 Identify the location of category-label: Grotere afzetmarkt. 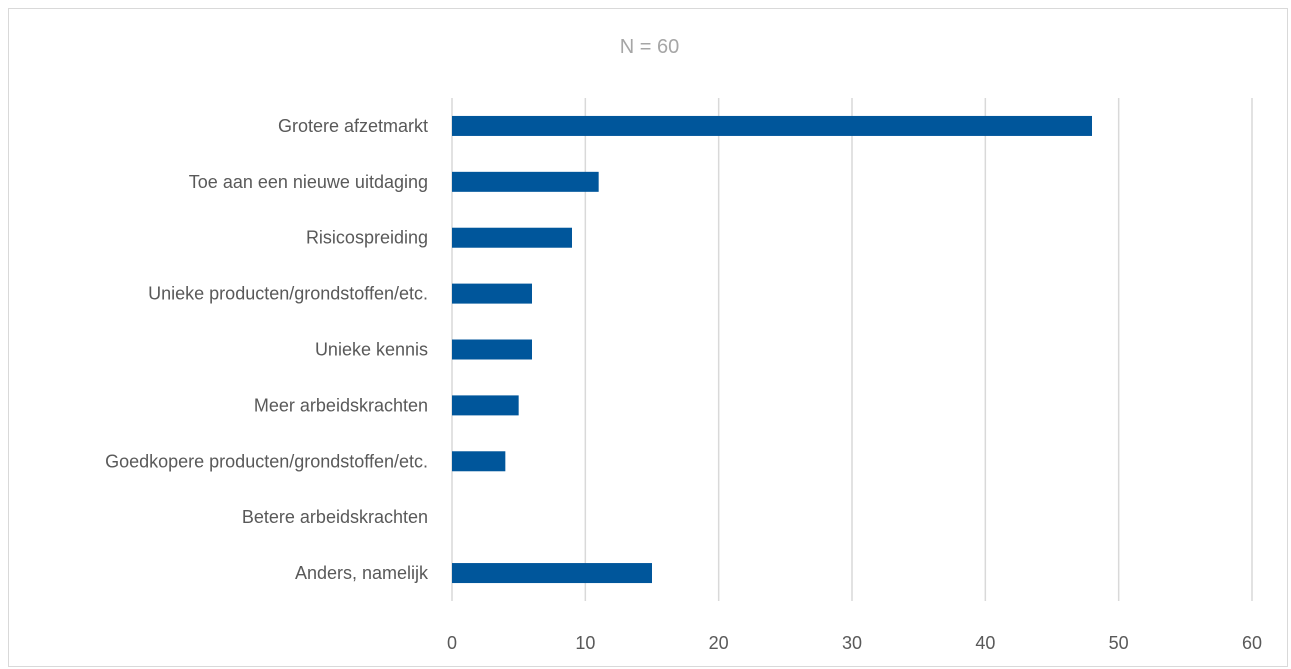
(353, 126).